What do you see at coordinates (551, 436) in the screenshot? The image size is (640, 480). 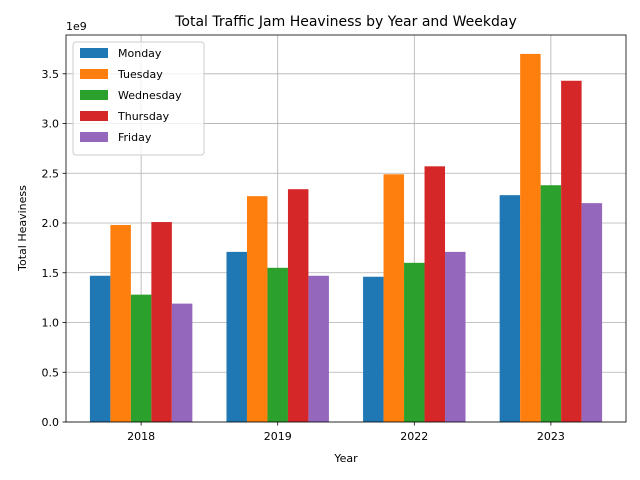 I see `x-tick-label: 2023` at bounding box center [551, 436].